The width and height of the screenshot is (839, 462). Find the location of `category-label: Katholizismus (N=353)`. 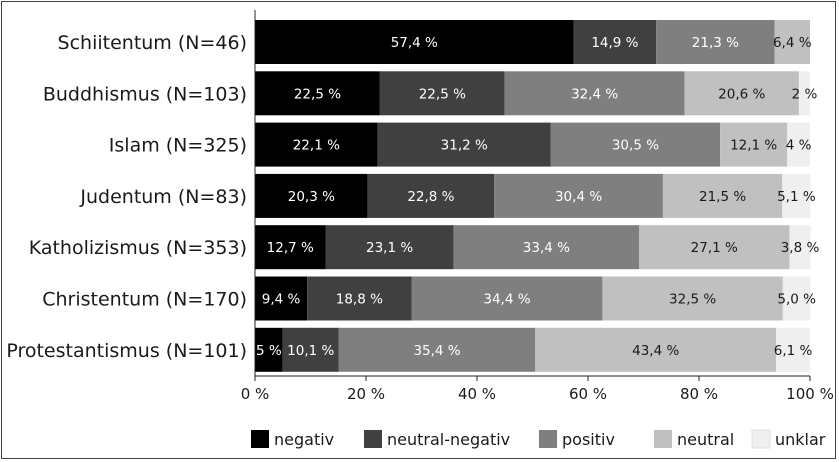

category-label: Katholizismus (N=353) is located at coordinates (138, 248).